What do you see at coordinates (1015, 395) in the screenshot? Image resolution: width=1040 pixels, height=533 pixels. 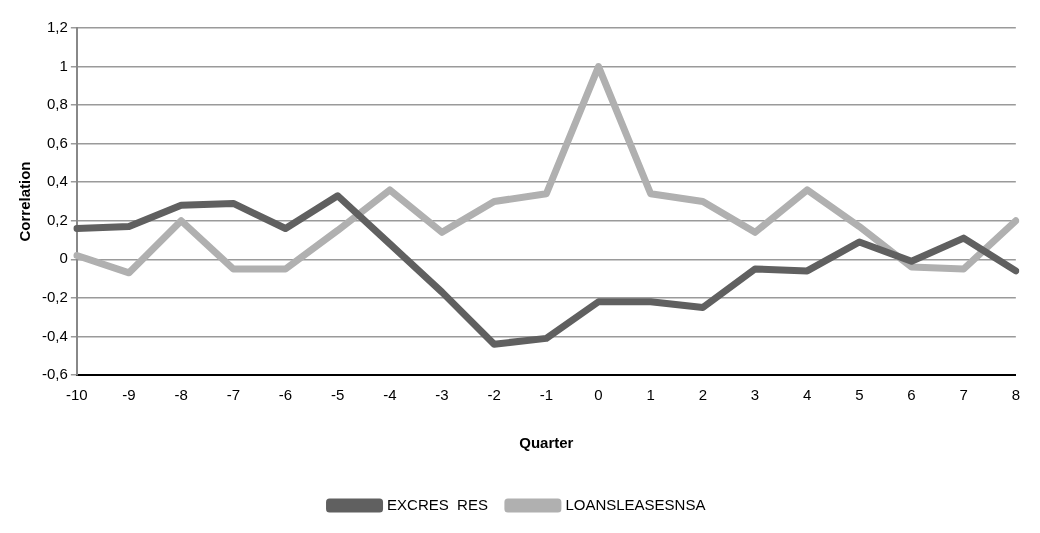 I see `x-tick-label: 8` at bounding box center [1015, 395].